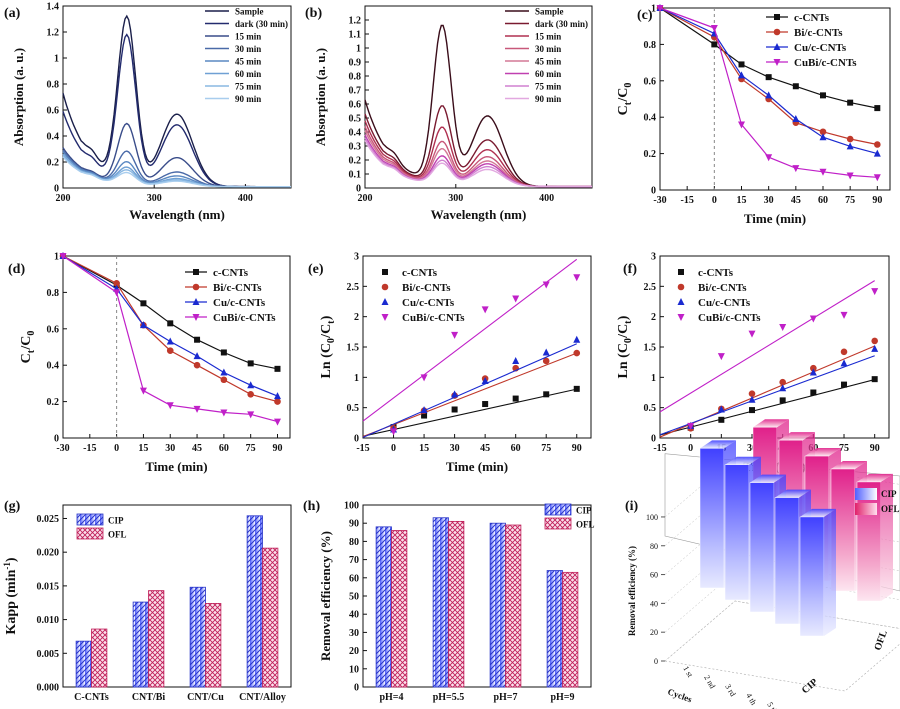 Image resolution: width=900 pixels, height=709 pixels. I want to click on x-tick-label: 4 th, so click(751, 699).